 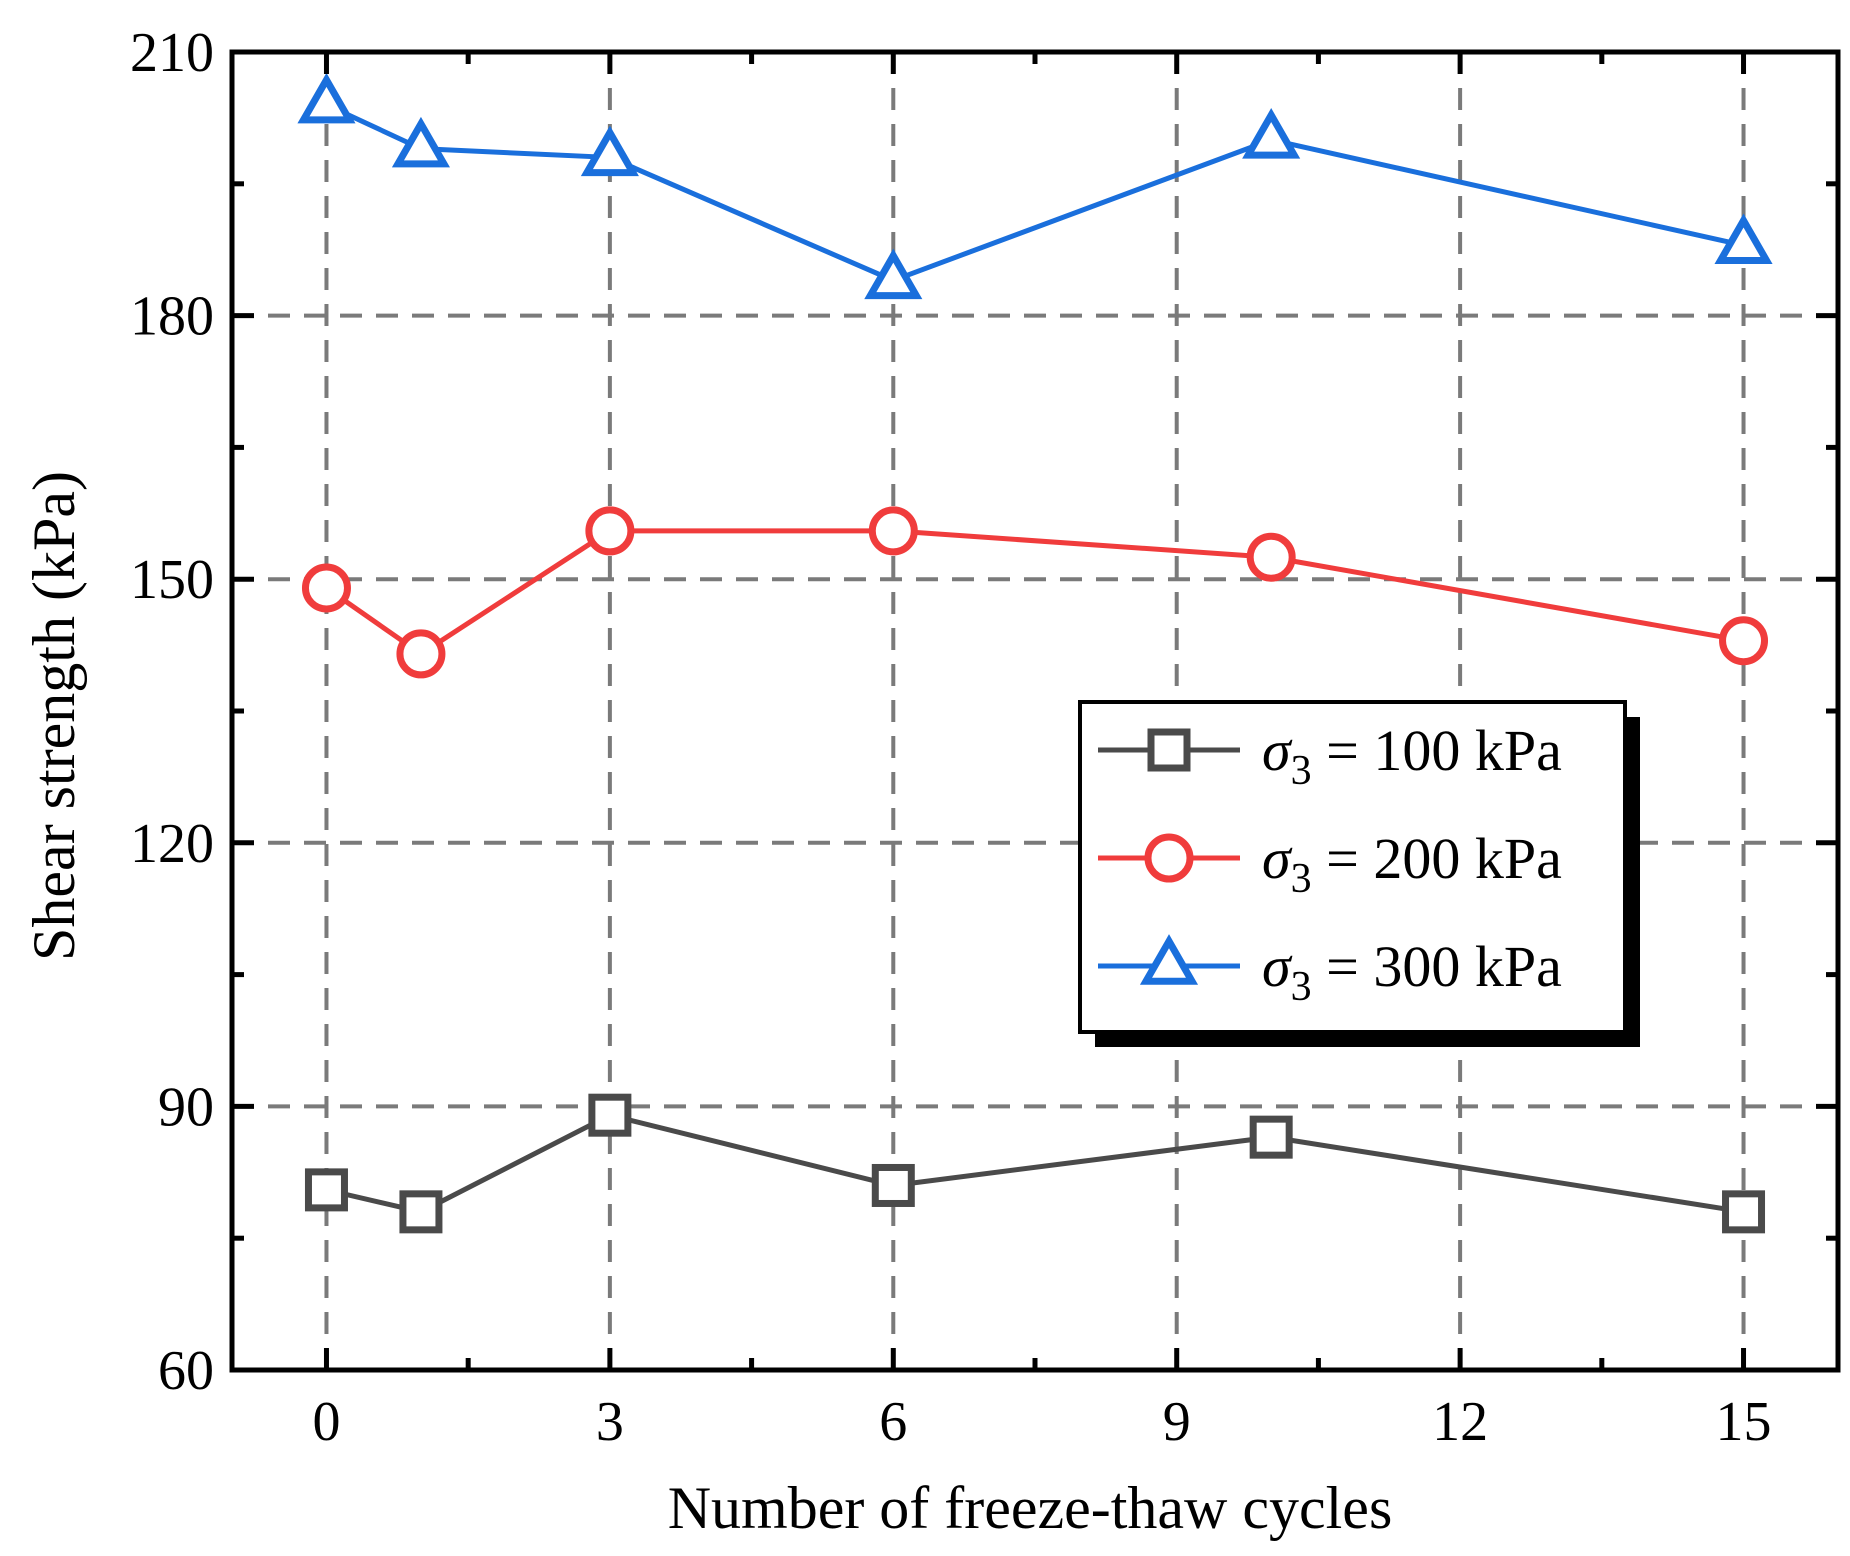 What do you see at coordinates (172, 580) in the screenshot?
I see `y-tick-label: 150` at bounding box center [172, 580].